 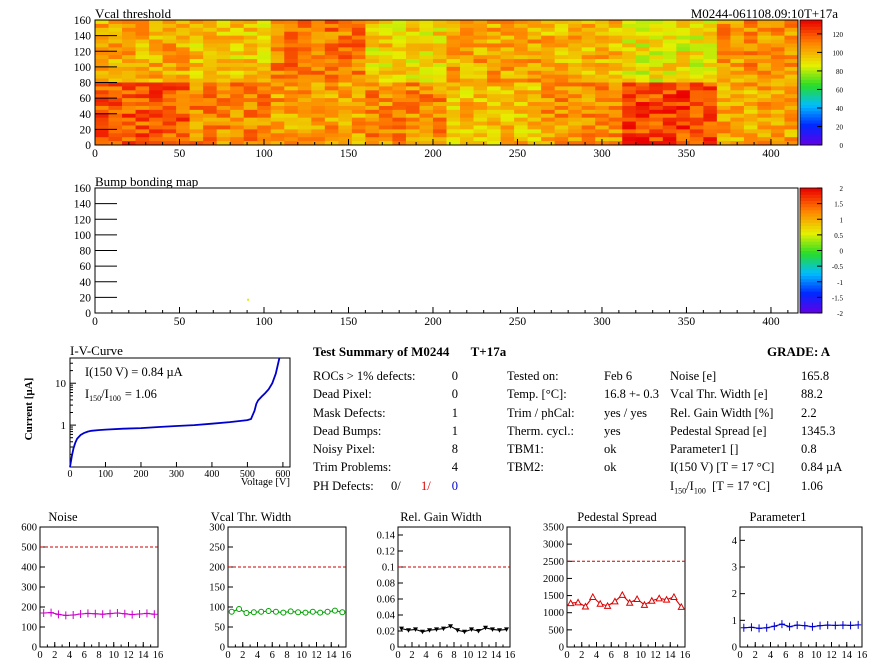 I want to click on z-tick-label: 60, so click(x=840, y=90).